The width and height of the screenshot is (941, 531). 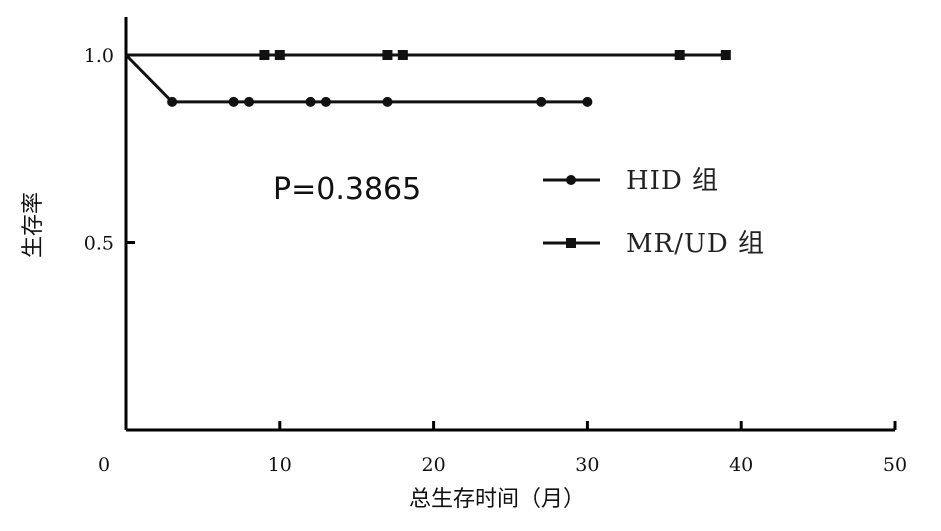 What do you see at coordinates (434, 465) in the screenshot?
I see `x-tick-label: 20` at bounding box center [434, 465].